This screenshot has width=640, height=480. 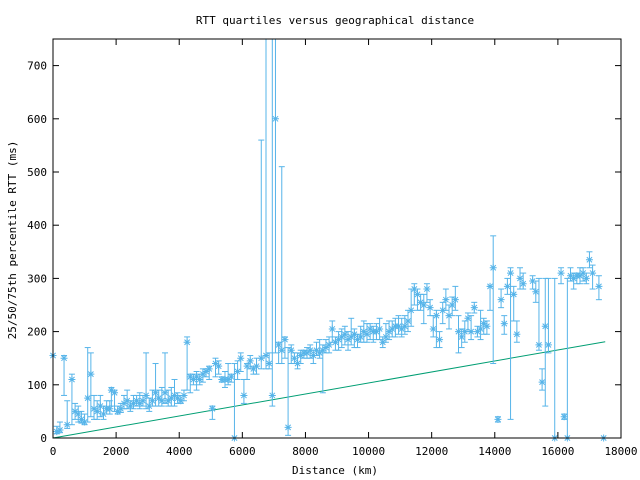 I want to click on x-tick-label: 4000, so click(x=179, y=451).